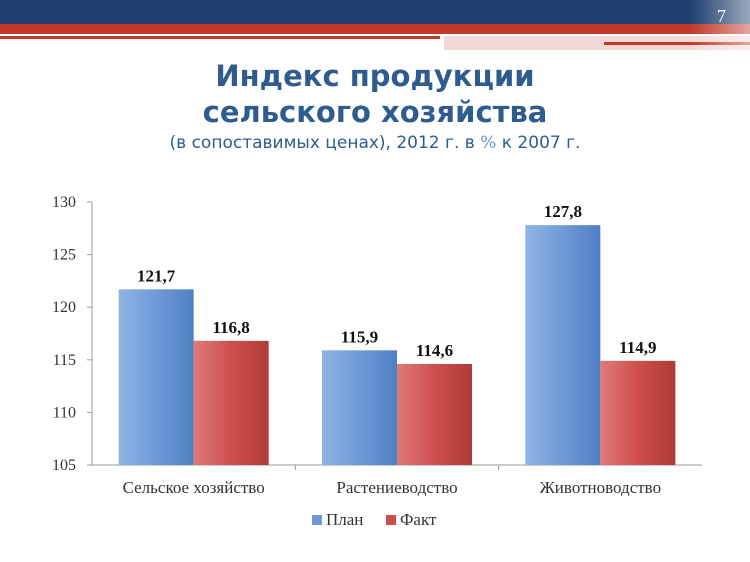 Image resolution: width=750 pixels, height=562 pixels. Describe the element at coordinates (677, 43) in the screenshot. I see `header-line-right` at that location.